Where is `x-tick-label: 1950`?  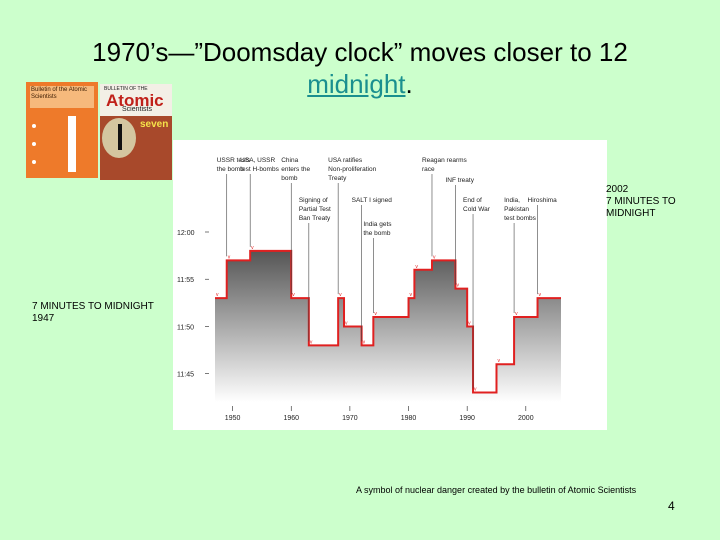
x-tick-label: 1950 is located at coordinates (233, 418).